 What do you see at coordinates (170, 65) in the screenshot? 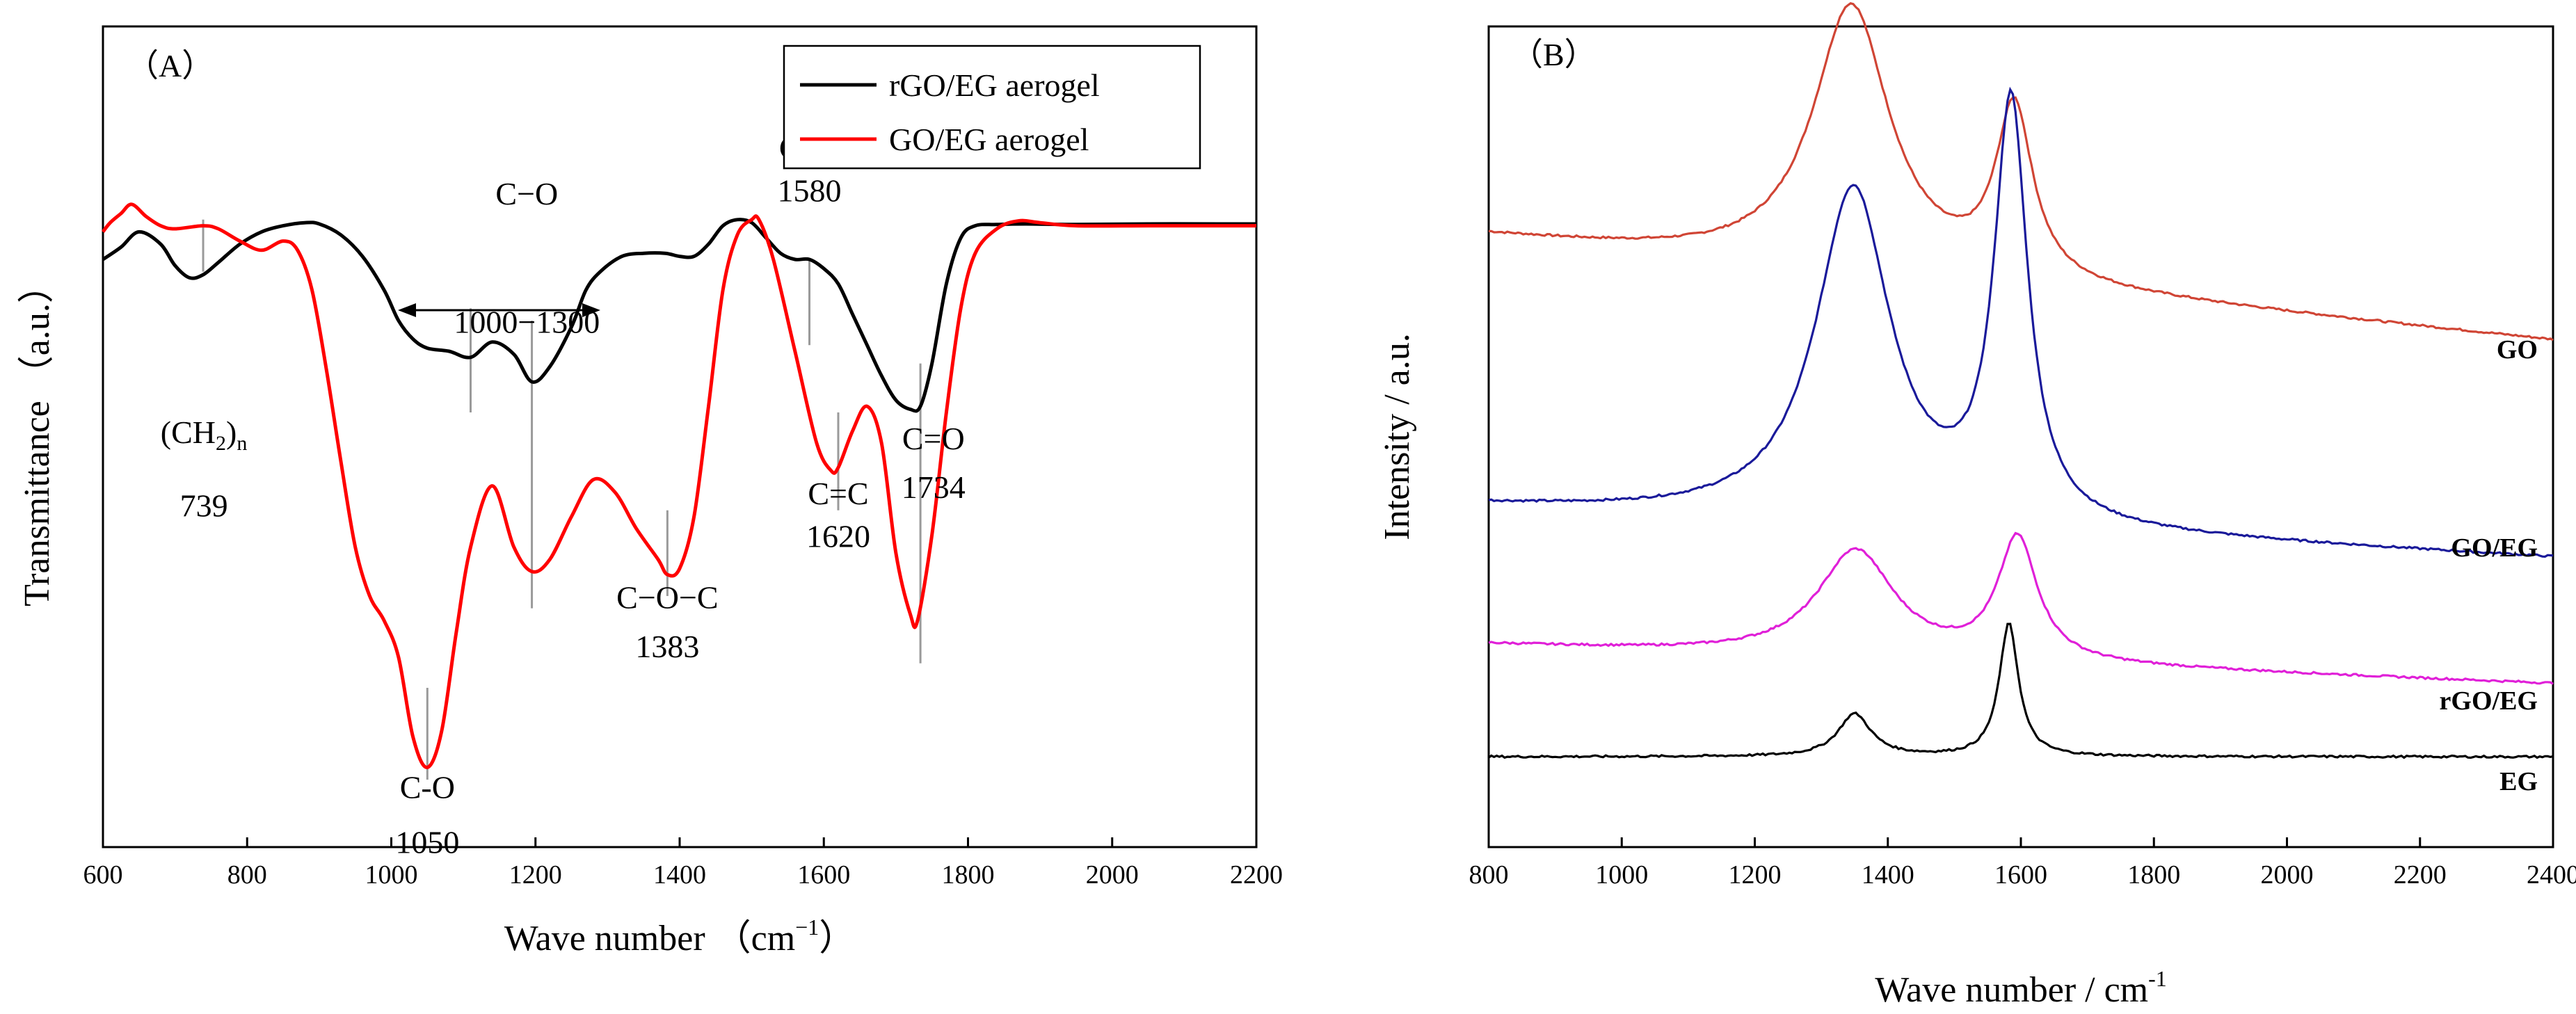
I see `panel-a-label: （A）` at bounding box center [170, 65].